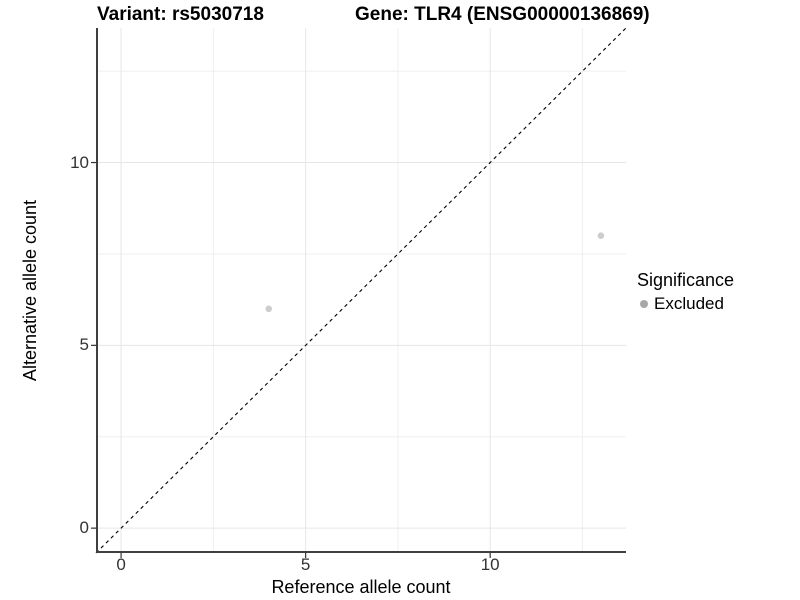 Image resolution: width=800 pixels, height=600 pixels. Describe the element at coordinates (84, 345) in the screenshot. I see `y-tick-label: 5` at that location.